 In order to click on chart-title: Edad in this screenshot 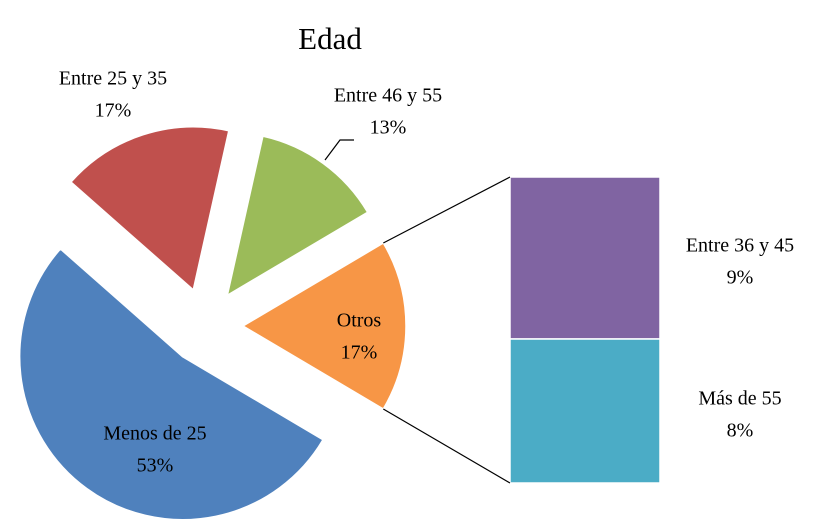, I will do `click(330, 38)`.